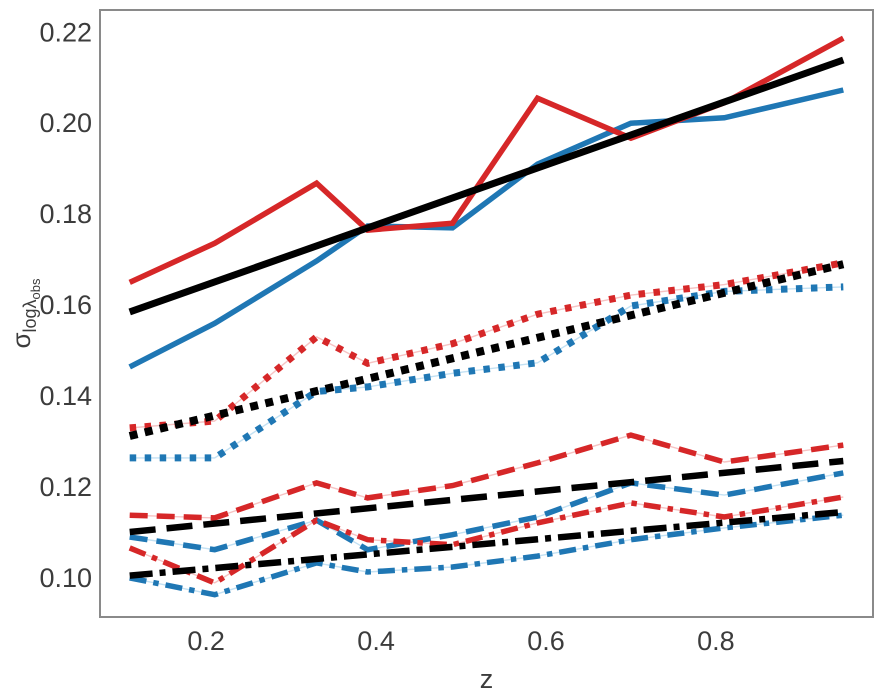 The height and width of the screenshot is (697, 883). What do you see at coordinates (546, 641) in the screenshot?
I see `x-tick-label: 0.6` at bounding box center [546, 641].